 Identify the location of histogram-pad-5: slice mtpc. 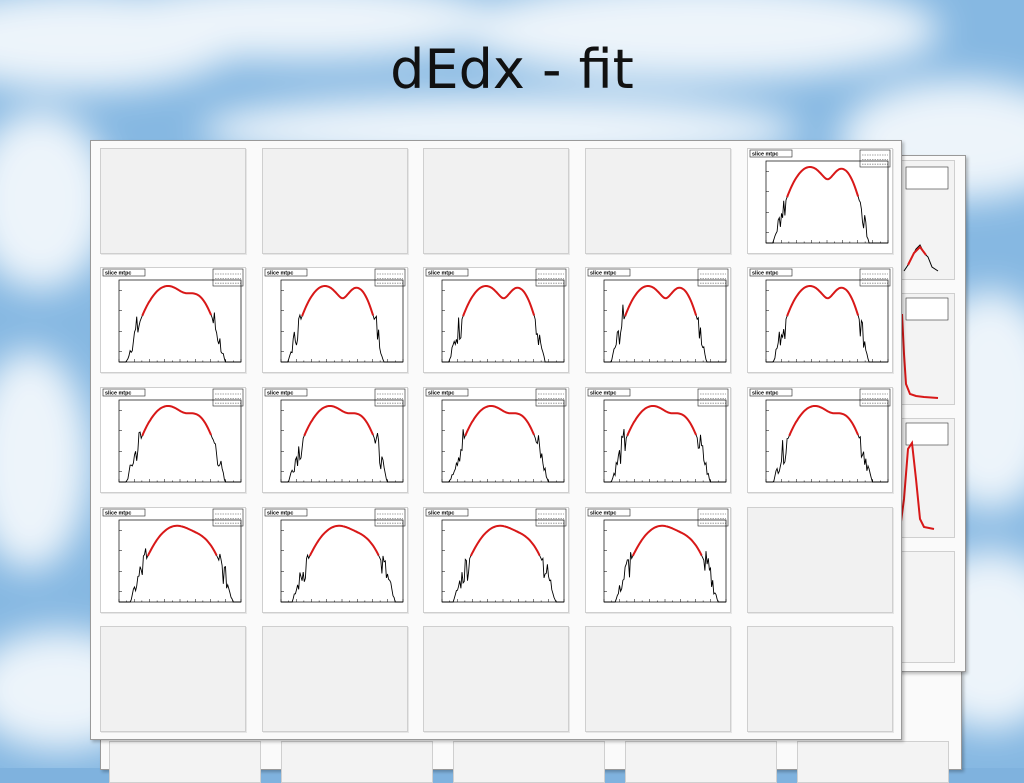
(820, 201).